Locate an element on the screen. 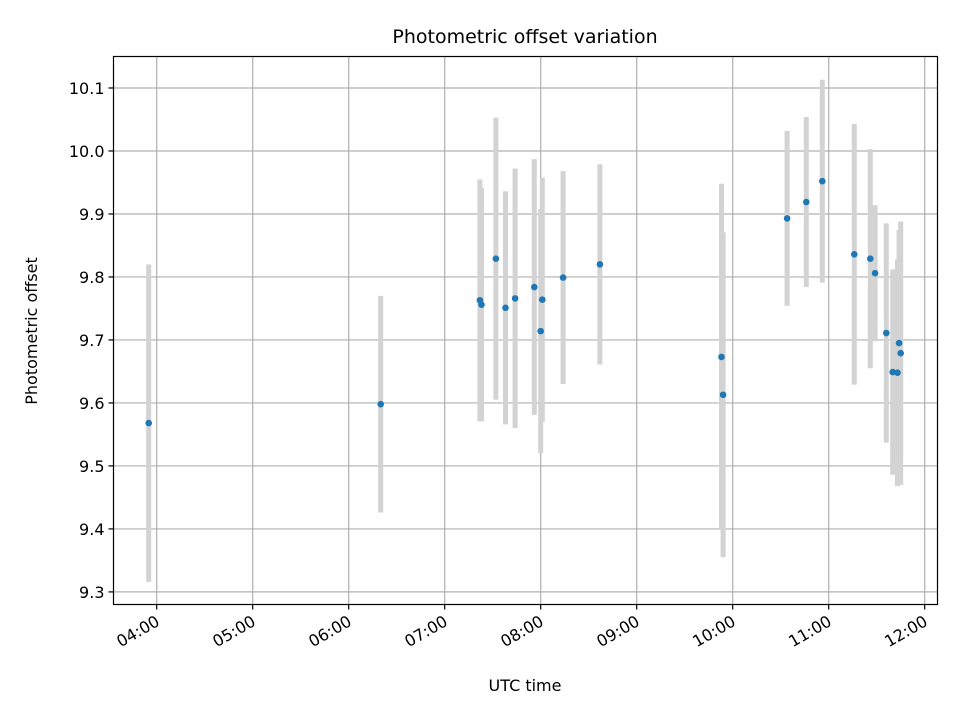 The image size is (960, 720). y-tick-label: 9.7 is located at coordinates (91, 340).